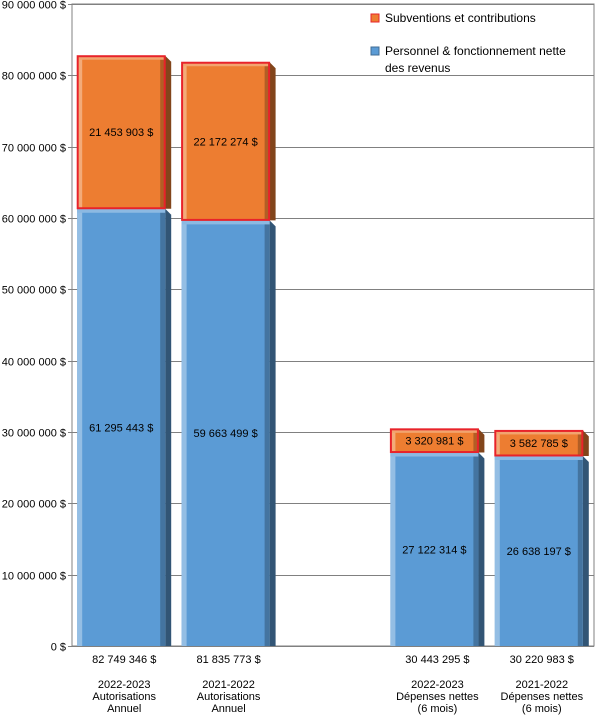 The width and height of the screenshot is (598, 720). What do you see at coordinates (34, 77) in the screenshot?
I see `y-tick-label: 80 000 000 $` at bounding box center [34, 77].